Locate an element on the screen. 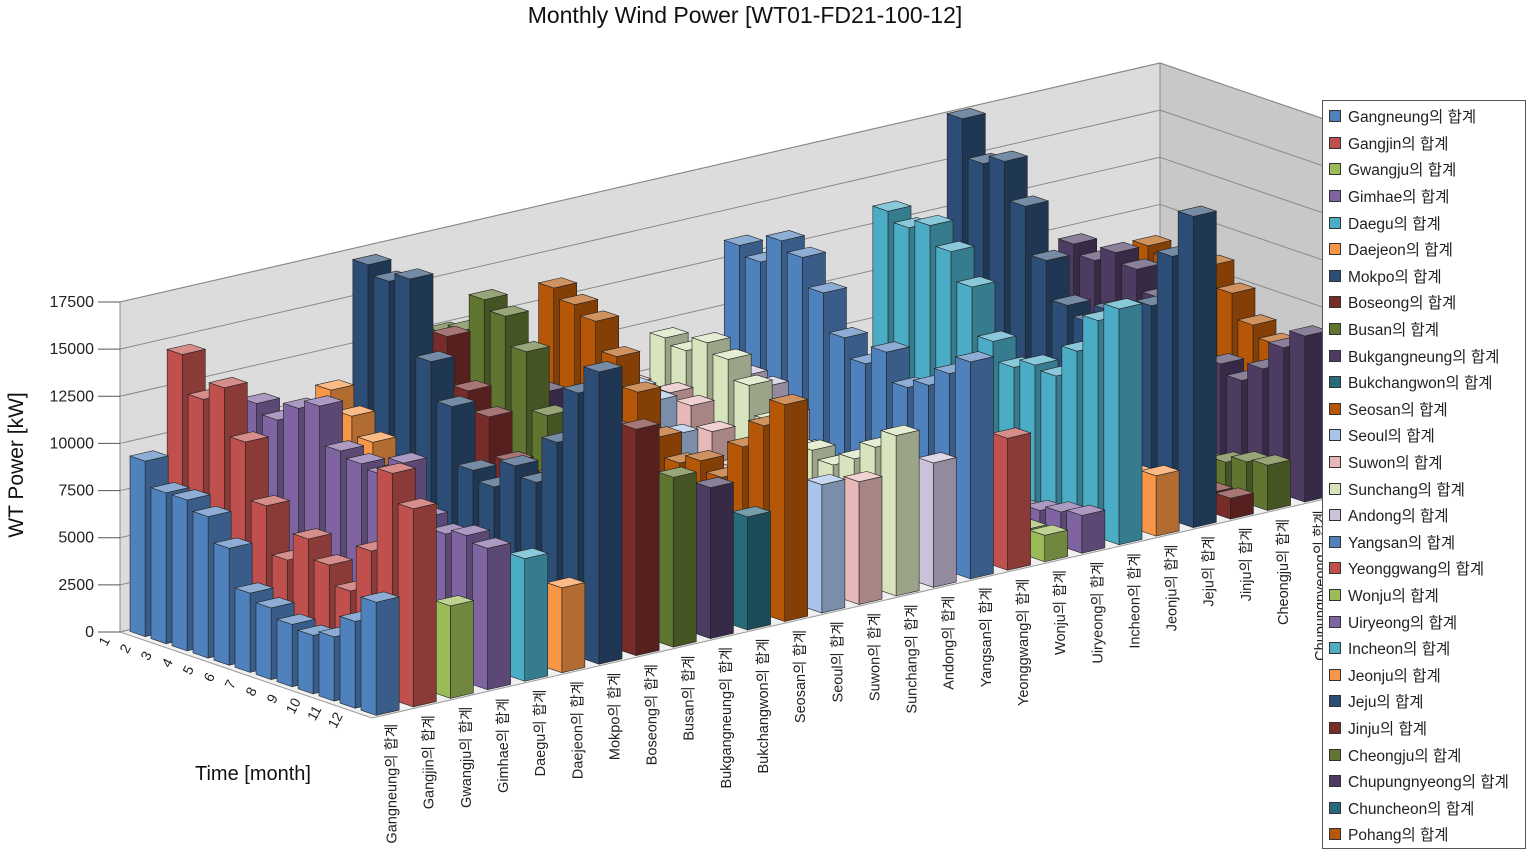  month-tick-label: 4 is located at coordinates (167, 662).